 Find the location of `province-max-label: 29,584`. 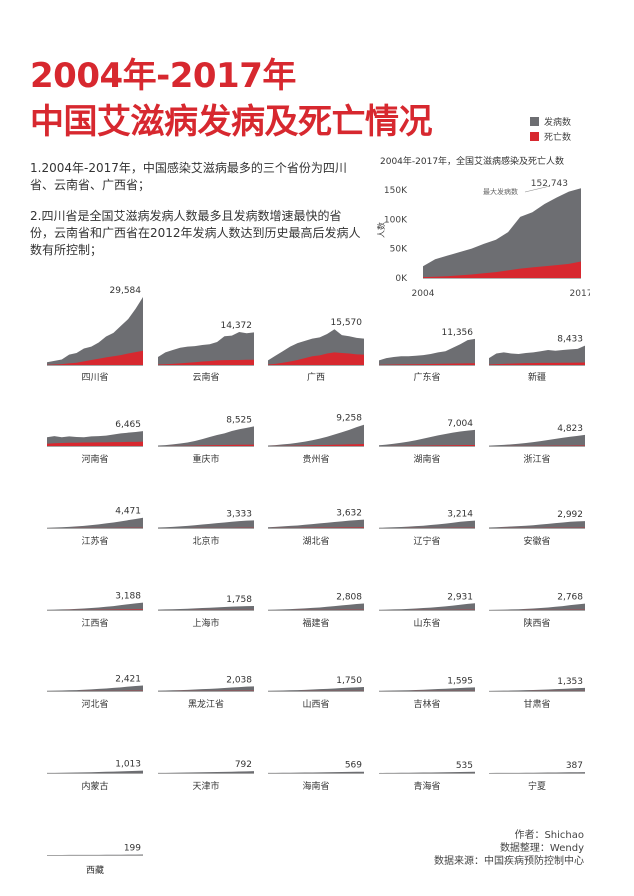

province-max-label: 29,584 is located at coordinates (126, 291).